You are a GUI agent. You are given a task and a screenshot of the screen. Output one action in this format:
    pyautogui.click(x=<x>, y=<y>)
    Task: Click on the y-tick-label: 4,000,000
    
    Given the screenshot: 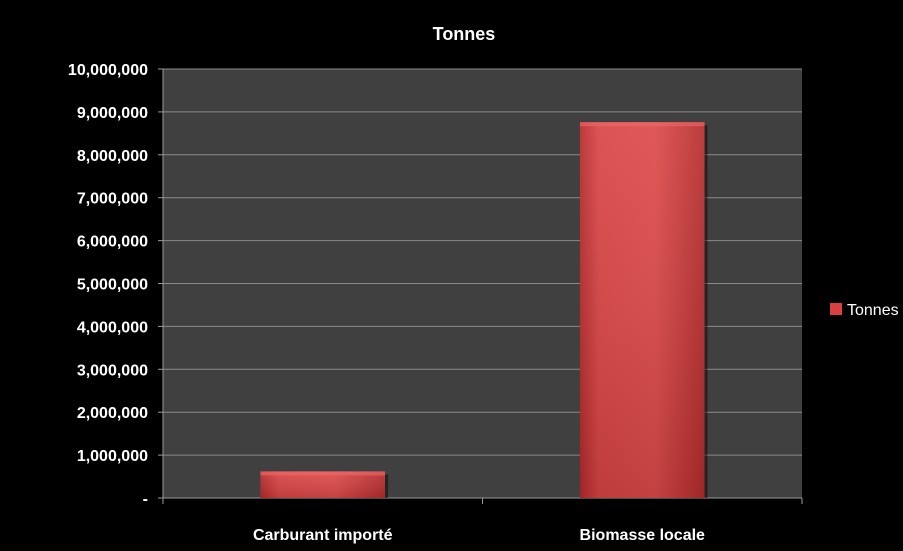 What is the action you would take?
    pyautogui.click(x=112, y=327)
    